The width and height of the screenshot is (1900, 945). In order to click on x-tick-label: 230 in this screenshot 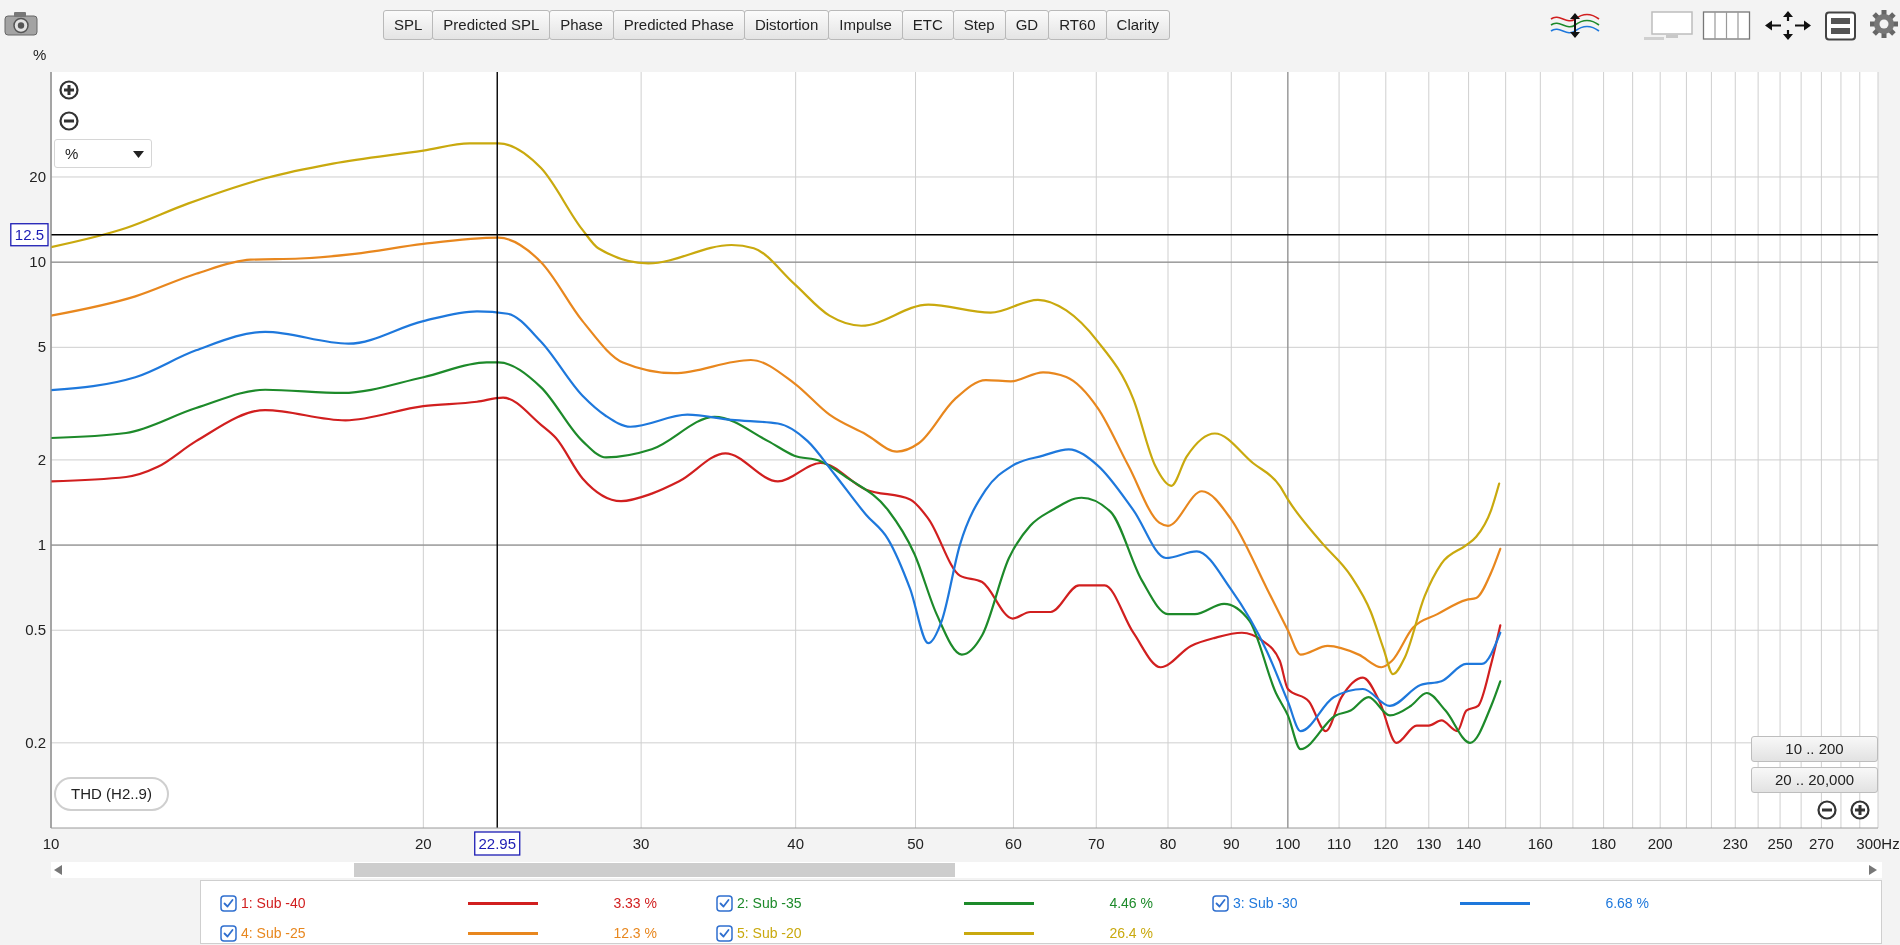, I will do `click(1735, 843)`.